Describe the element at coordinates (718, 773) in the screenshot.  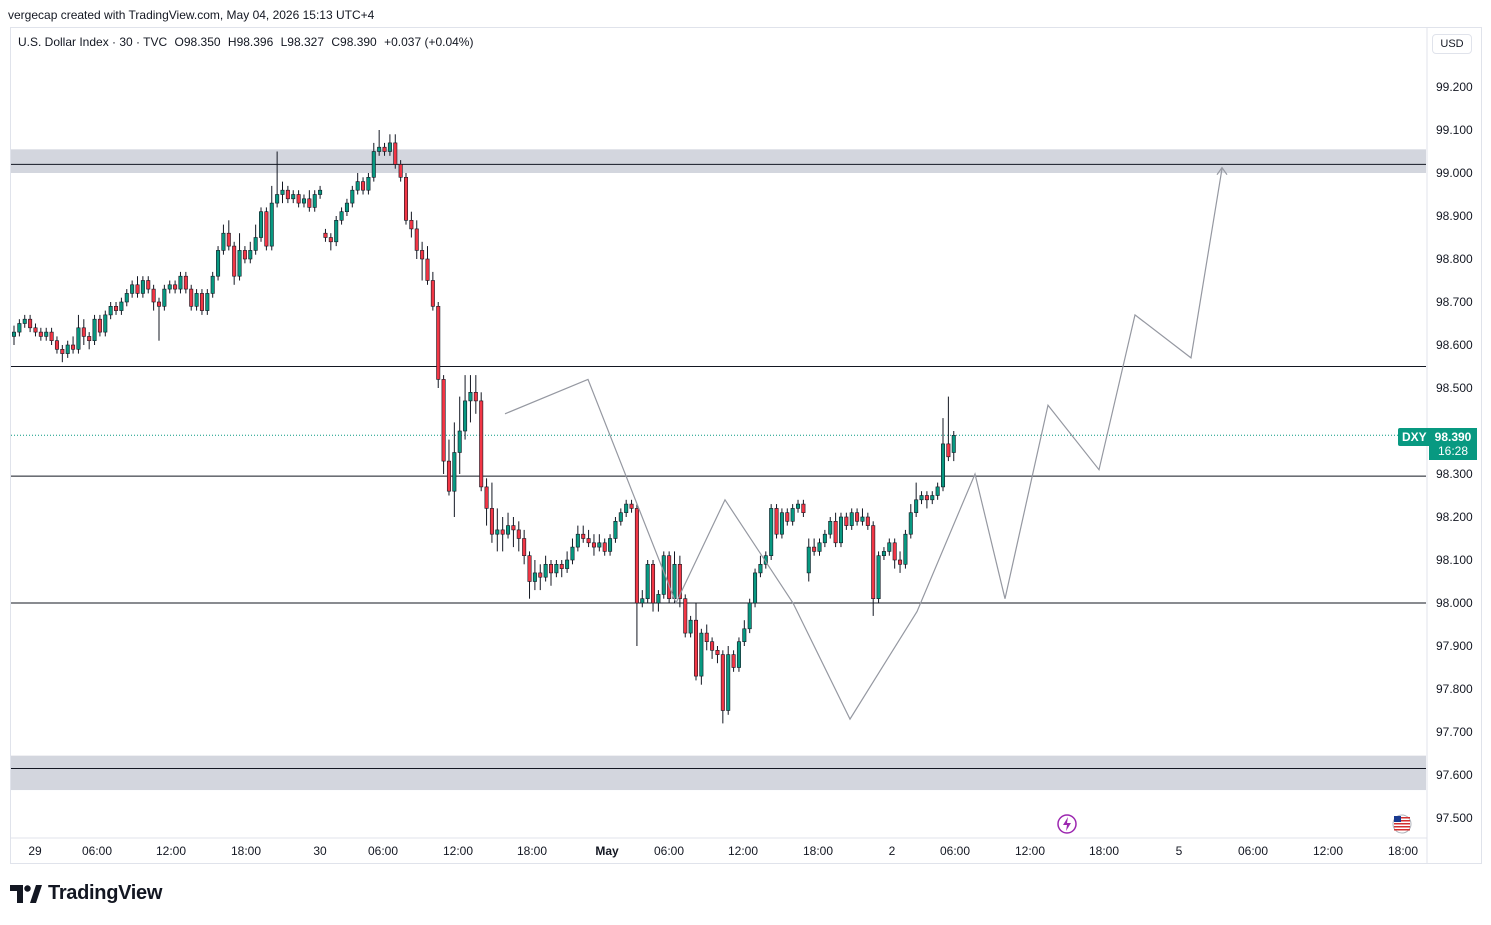
I see `demand-zone` at that location.